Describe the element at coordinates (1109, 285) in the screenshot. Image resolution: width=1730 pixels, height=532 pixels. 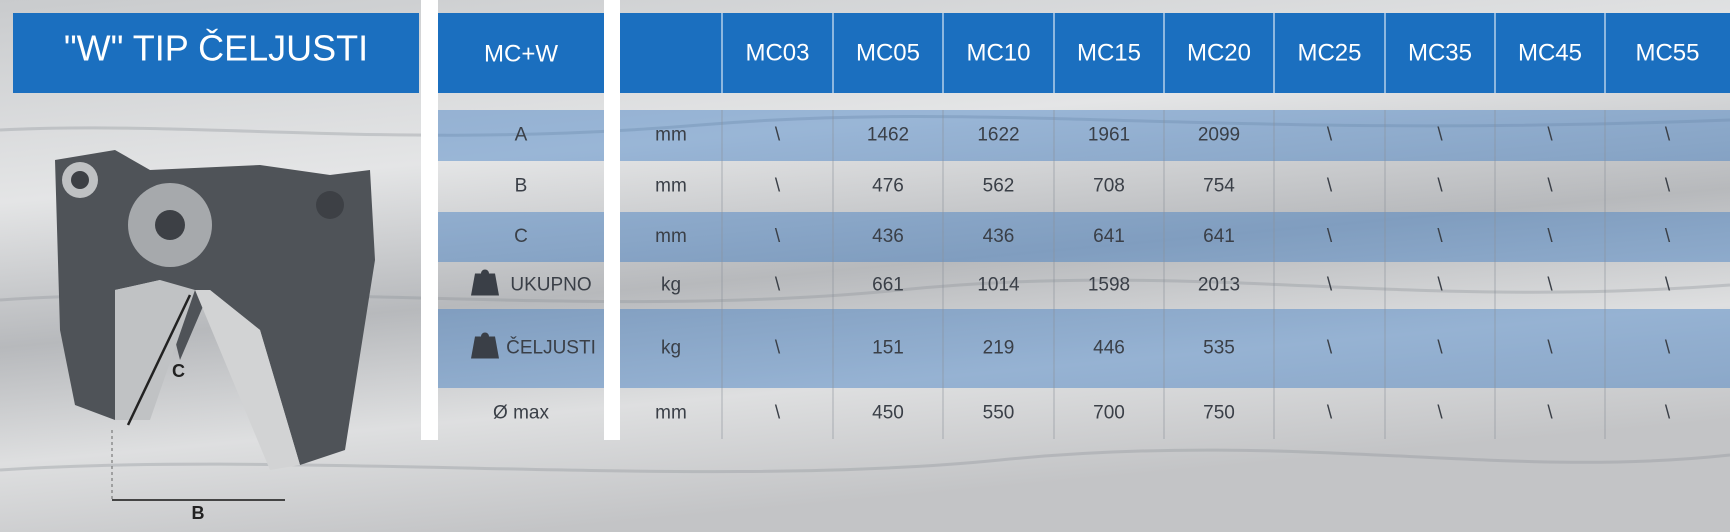
I see `cell-value: 1598` at that location.